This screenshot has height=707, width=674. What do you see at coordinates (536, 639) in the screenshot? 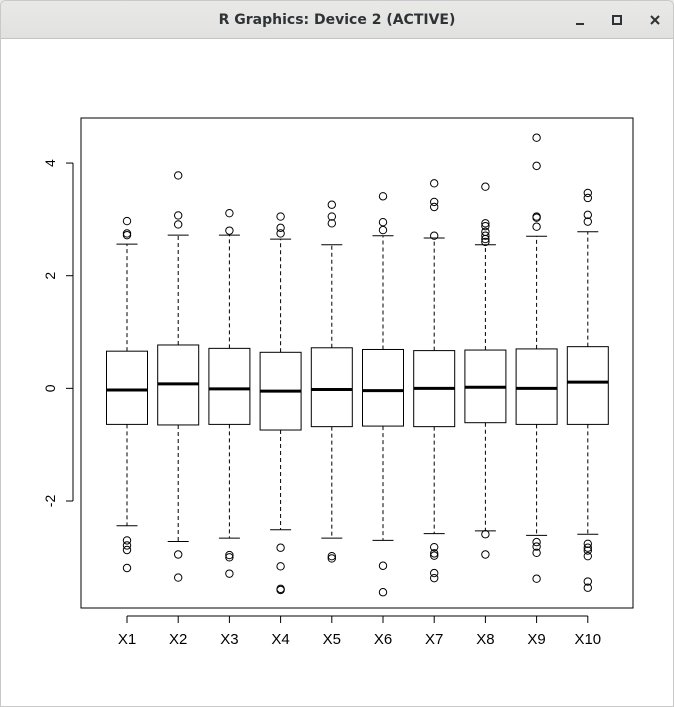
I see `x-tick-label: X9` at bounding box center [536, 639].